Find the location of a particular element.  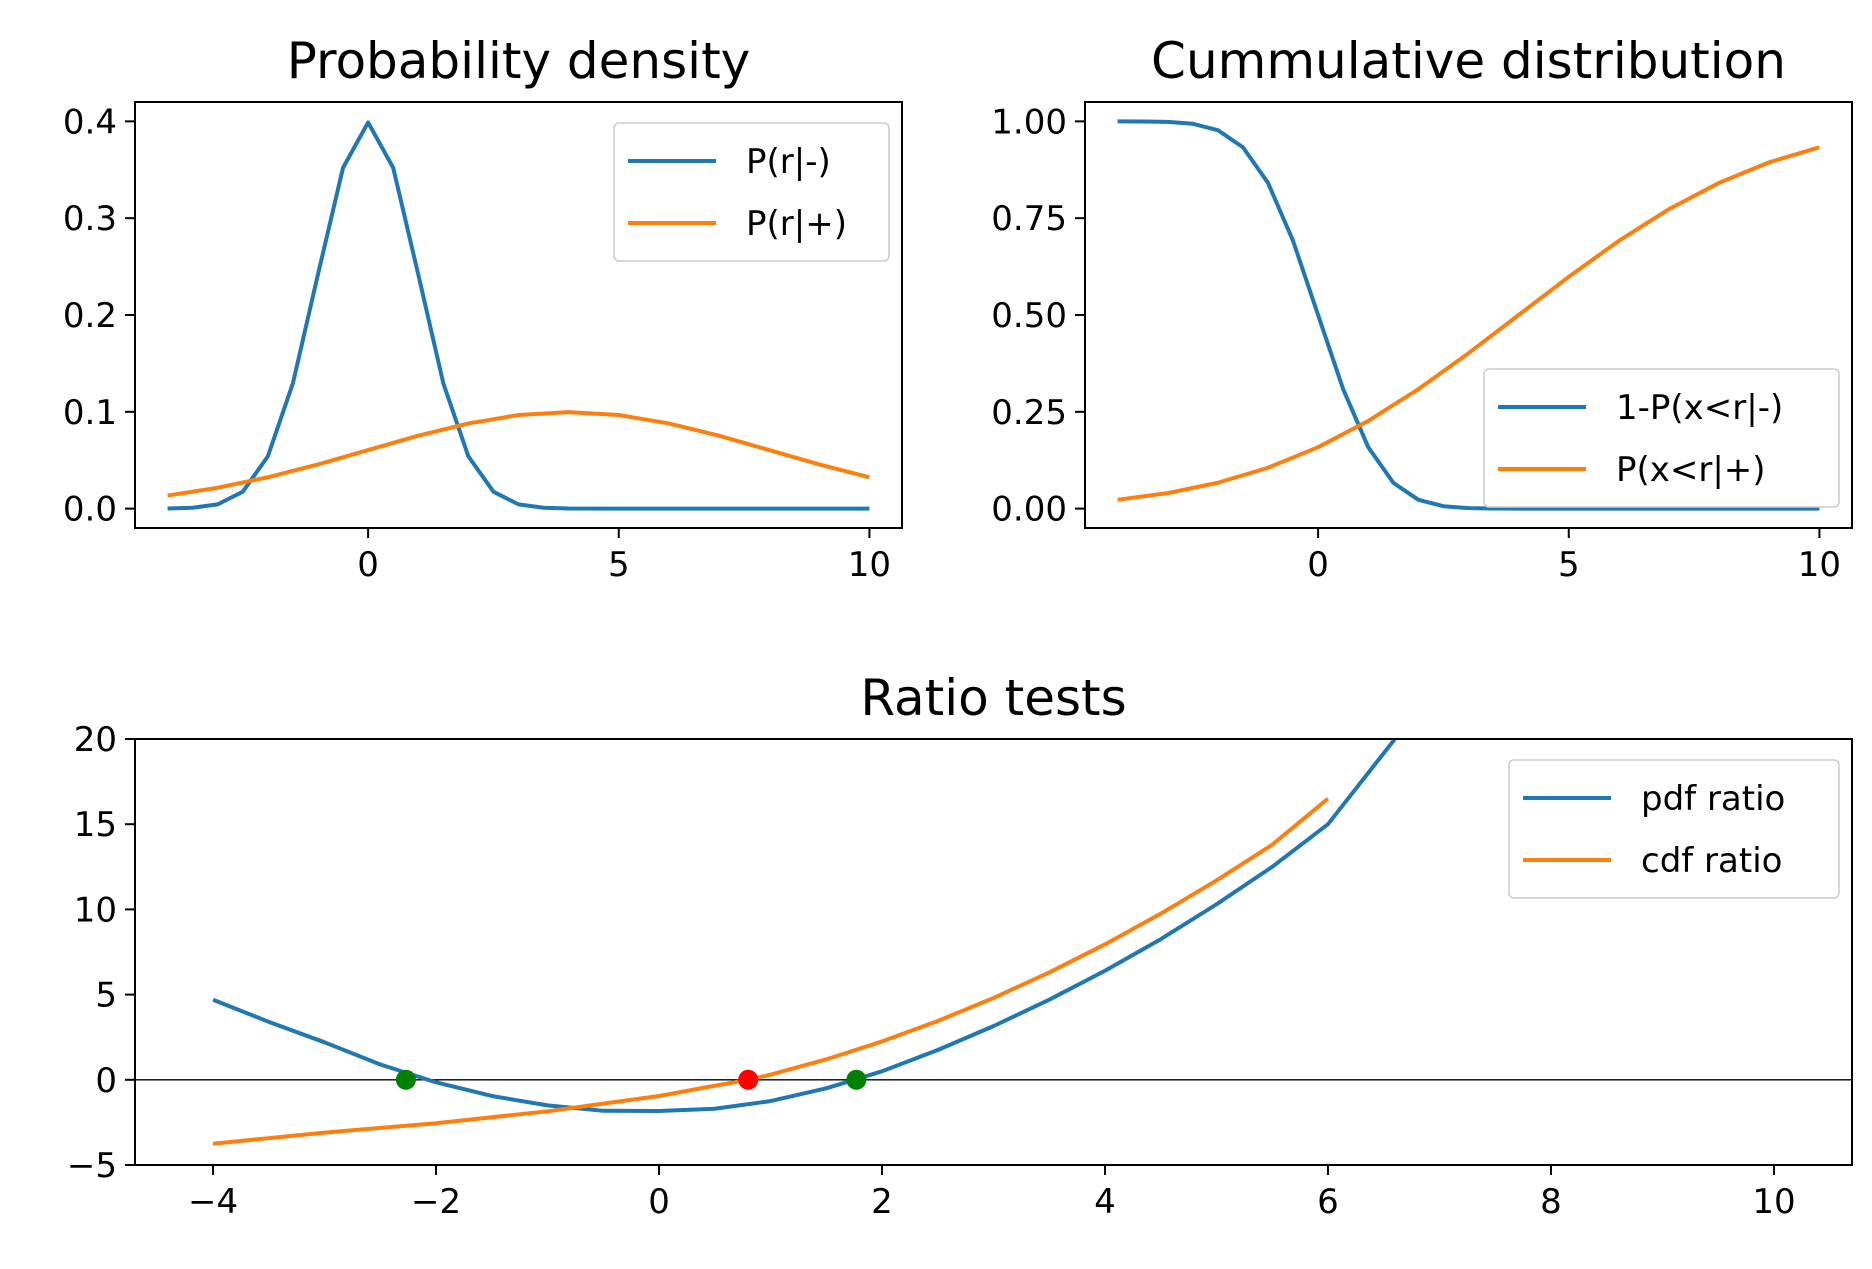

legend: pdf ratio cdf ratio is located at coordinates (1674, 829).